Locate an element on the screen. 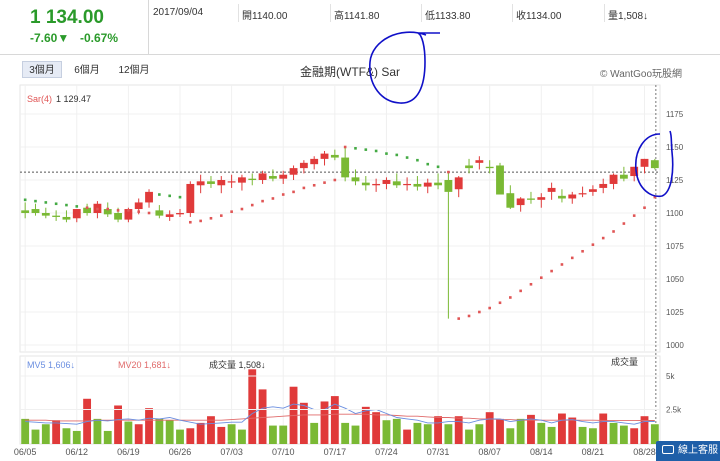  live-support-button: 線上客服 is located at coordinates (688, 451).